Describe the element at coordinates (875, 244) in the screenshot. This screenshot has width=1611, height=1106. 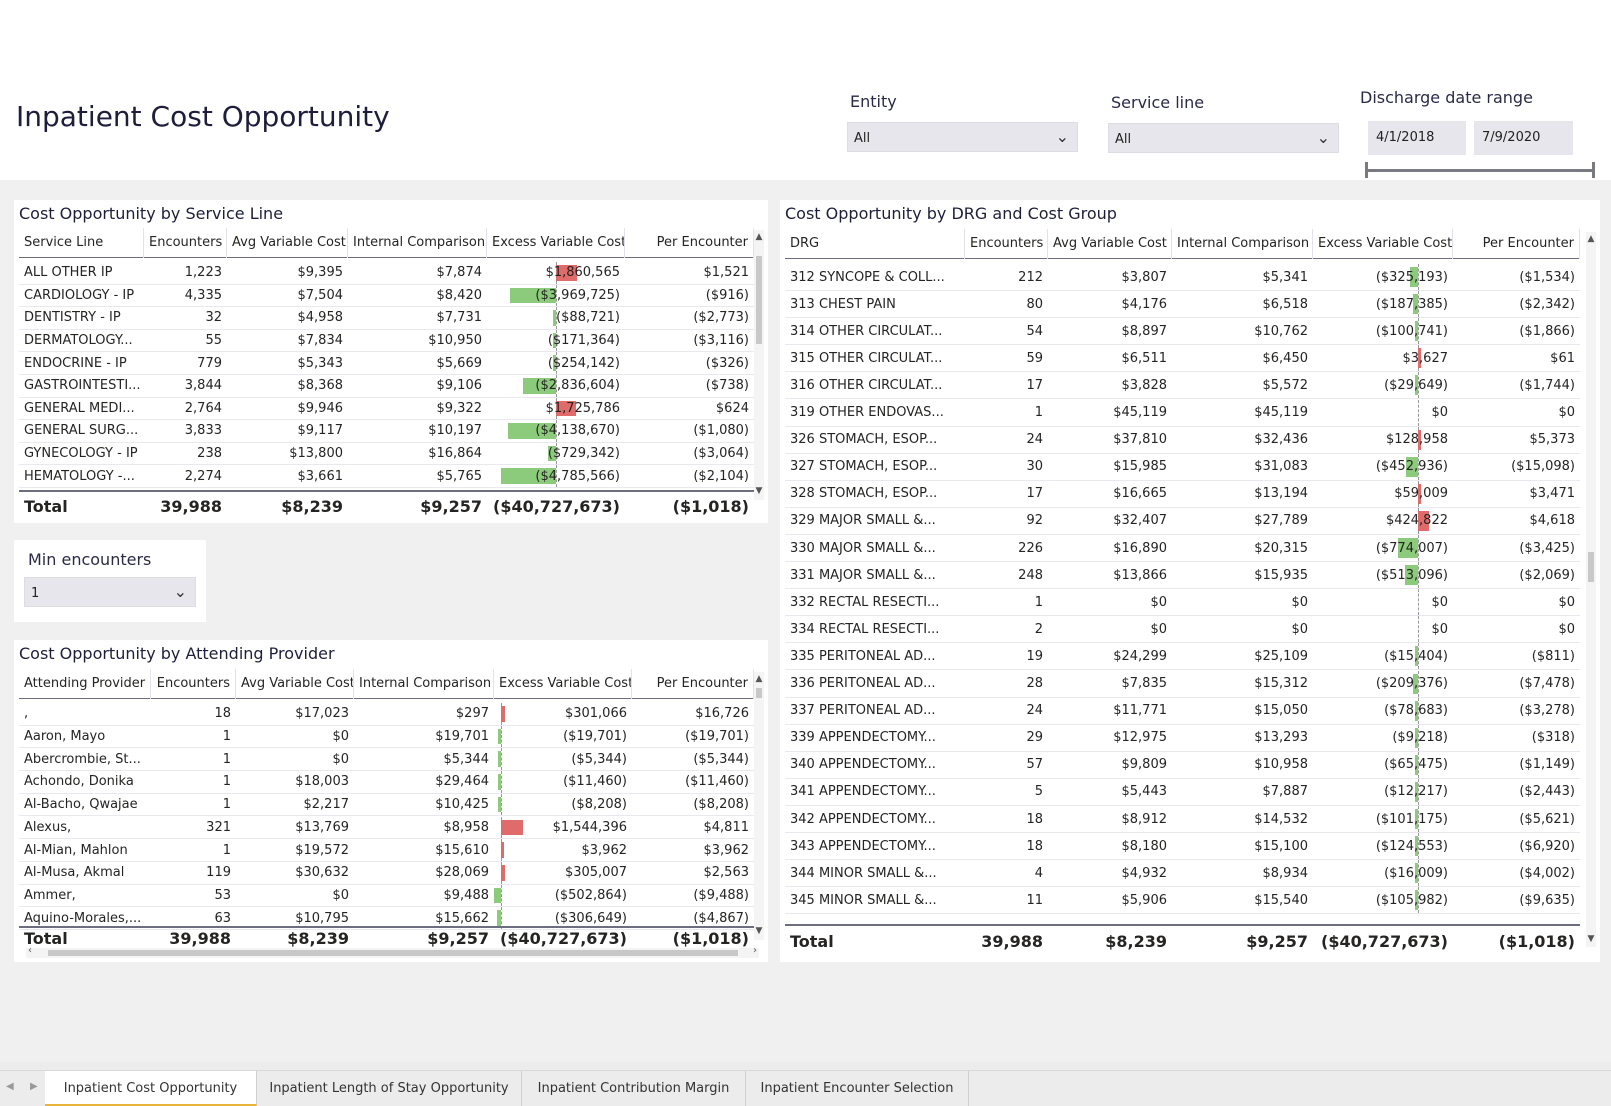
I see `column-header: DRG` at that location.